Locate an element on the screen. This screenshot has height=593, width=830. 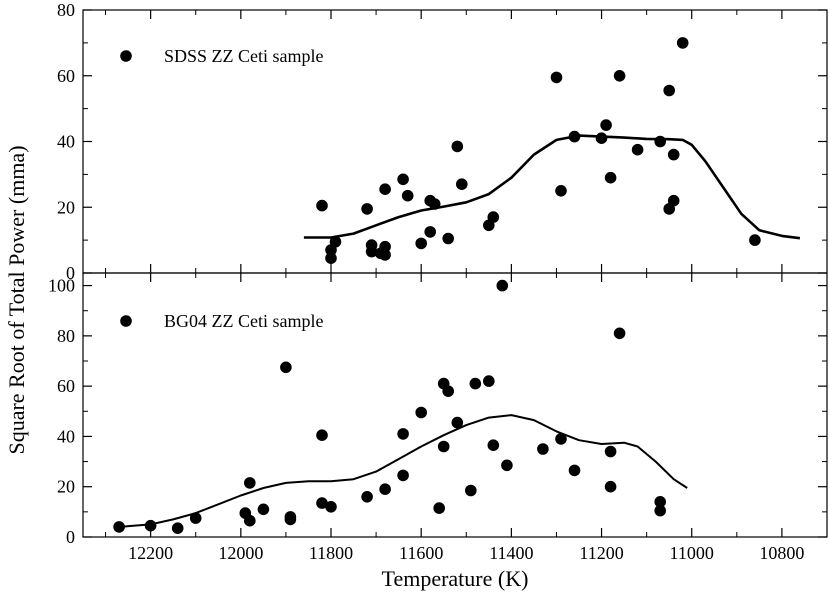
bg04-x-tick-label: 11200 is located at coordinates (601, 553).